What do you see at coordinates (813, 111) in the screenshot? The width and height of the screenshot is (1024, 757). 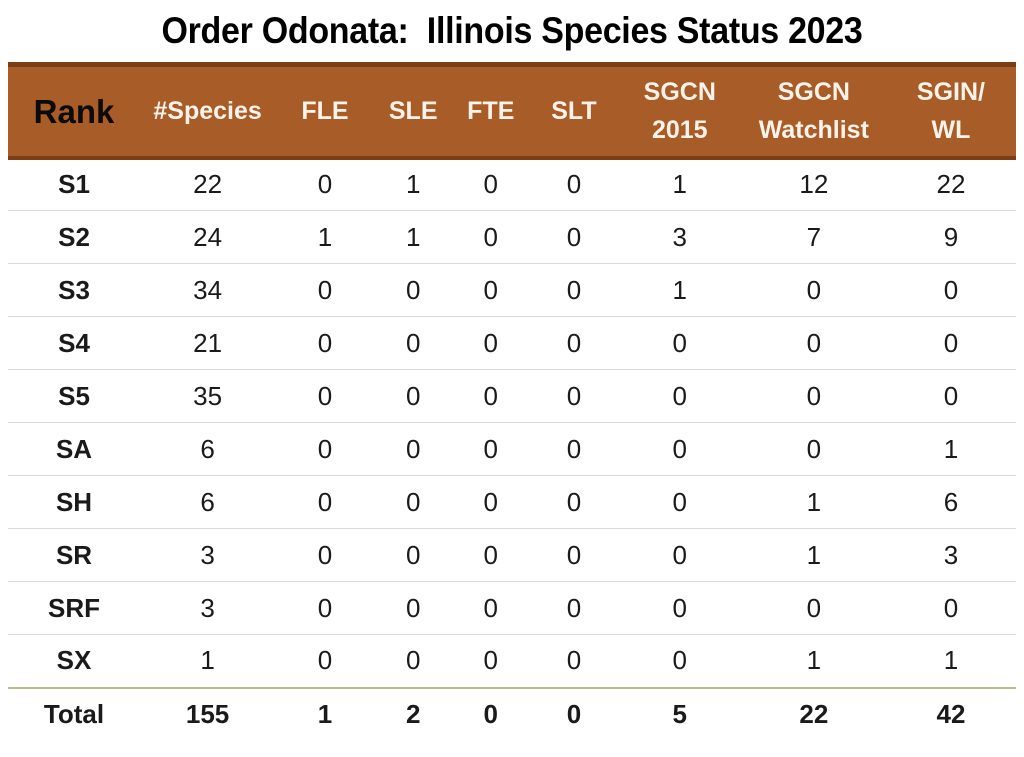 I see `col-header-sgcn-watchlist: SGCN Watchlist` at bounding box center [813, 111].